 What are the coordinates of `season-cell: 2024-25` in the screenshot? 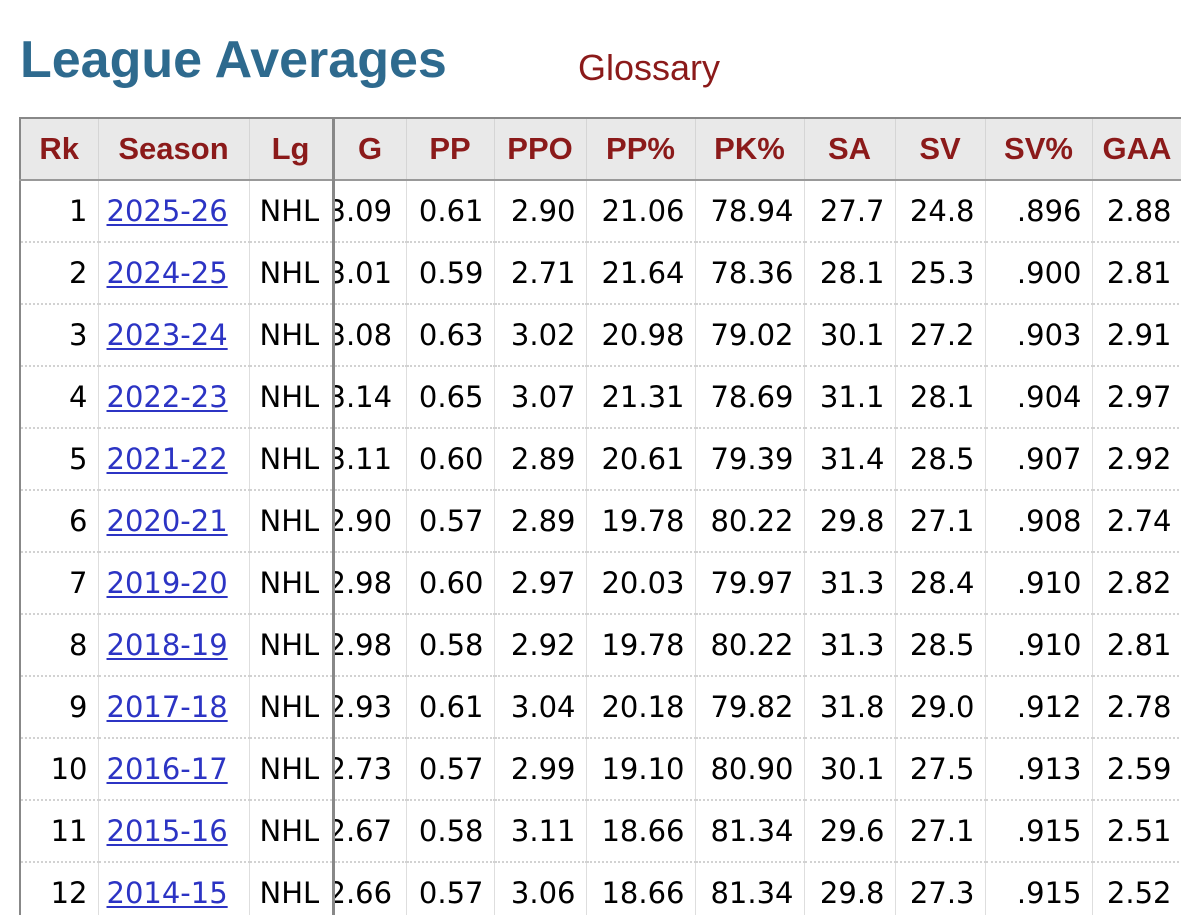 It's located at (173, 273).